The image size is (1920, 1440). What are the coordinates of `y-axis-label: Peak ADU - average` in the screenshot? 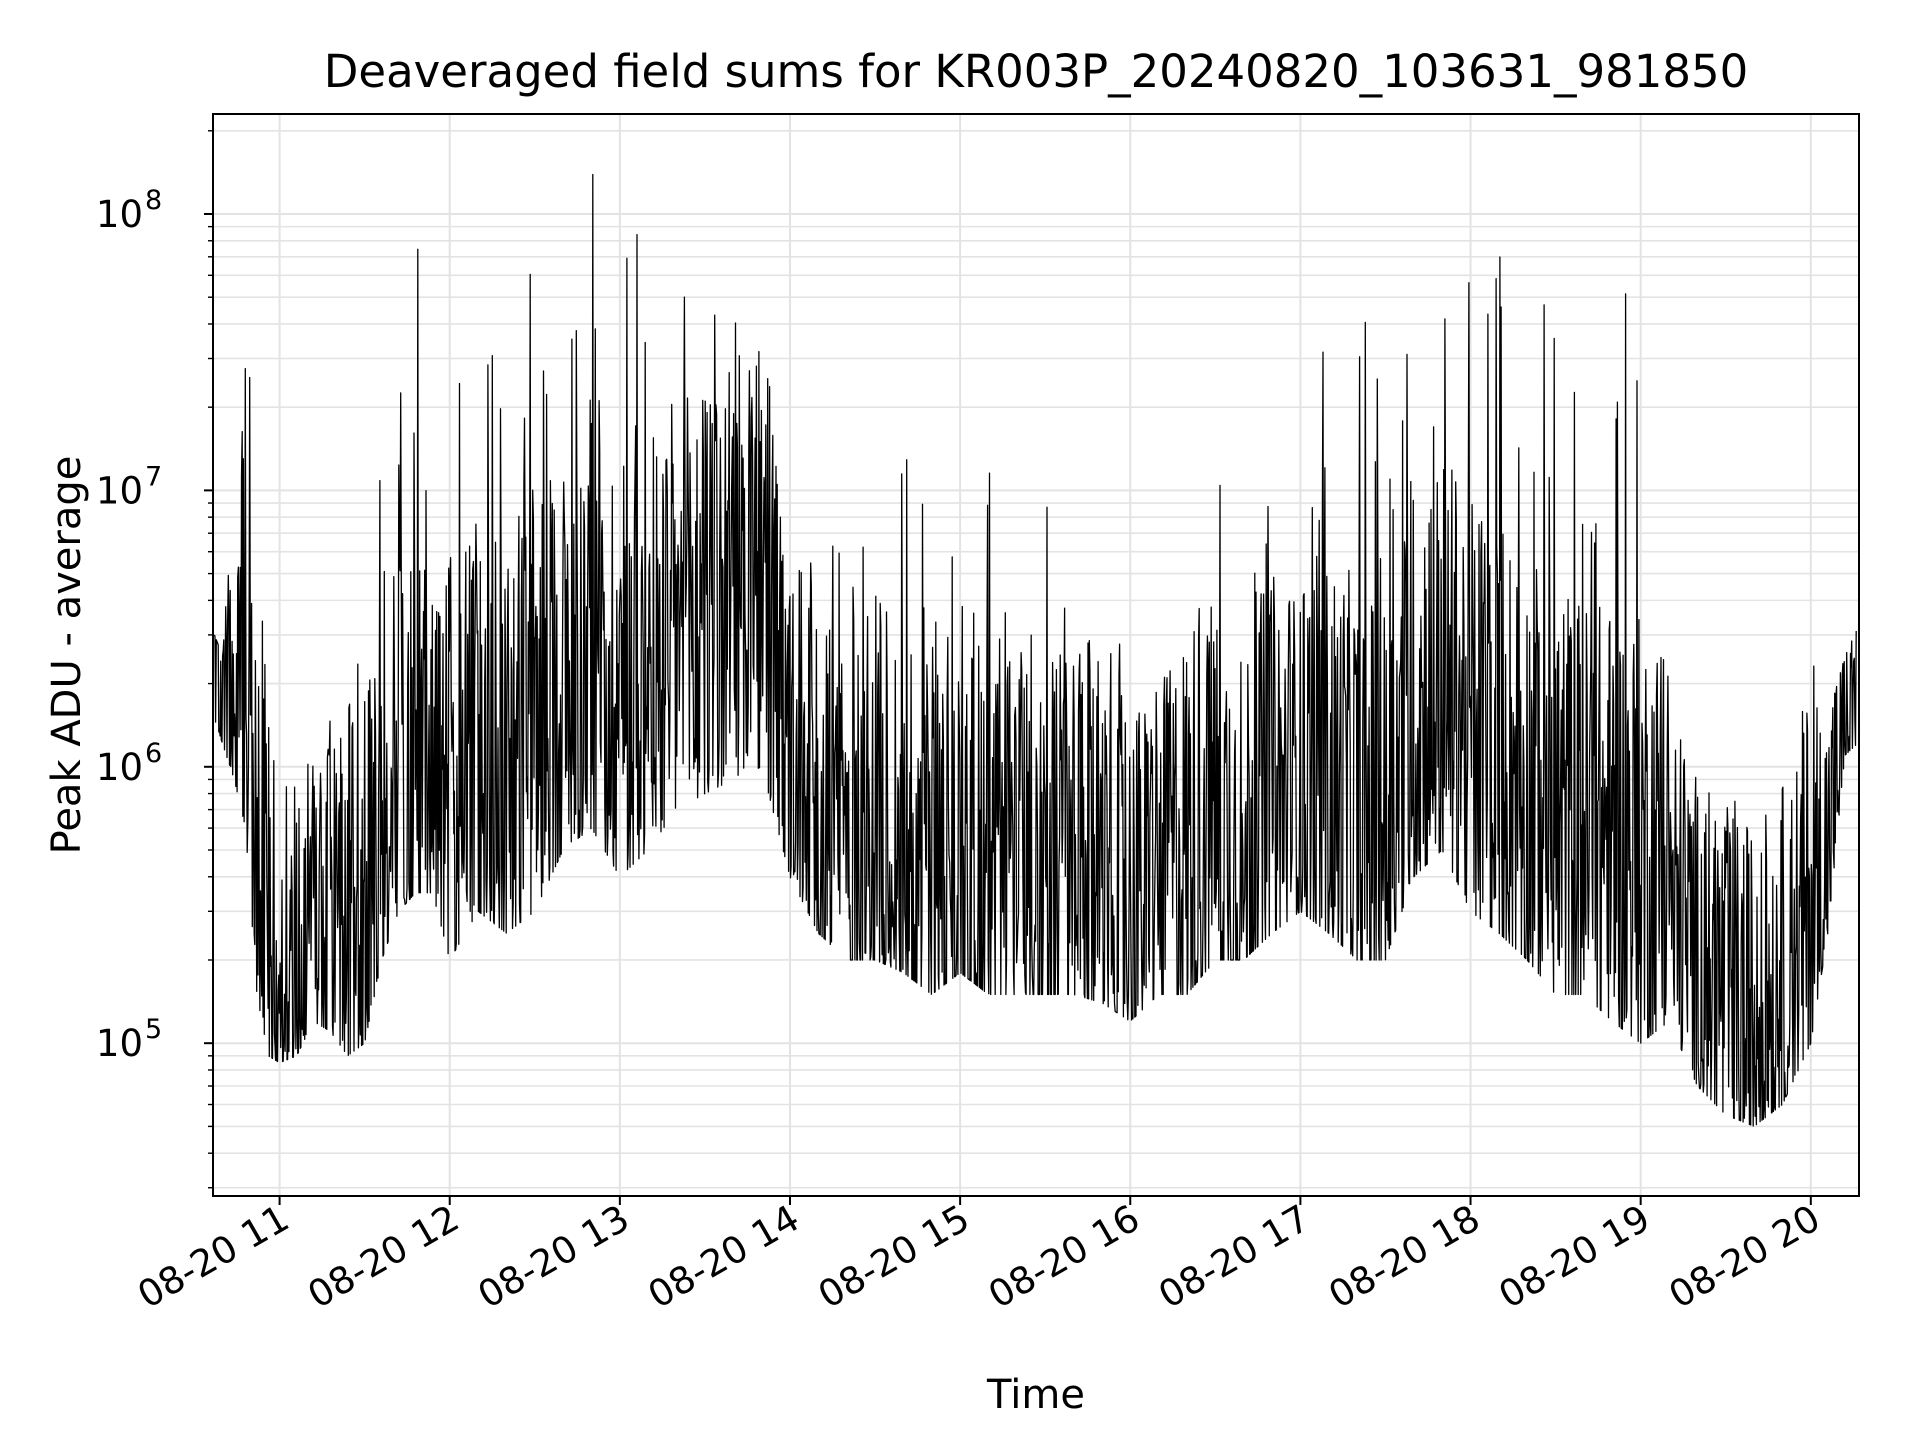 It's located at (67, 655).